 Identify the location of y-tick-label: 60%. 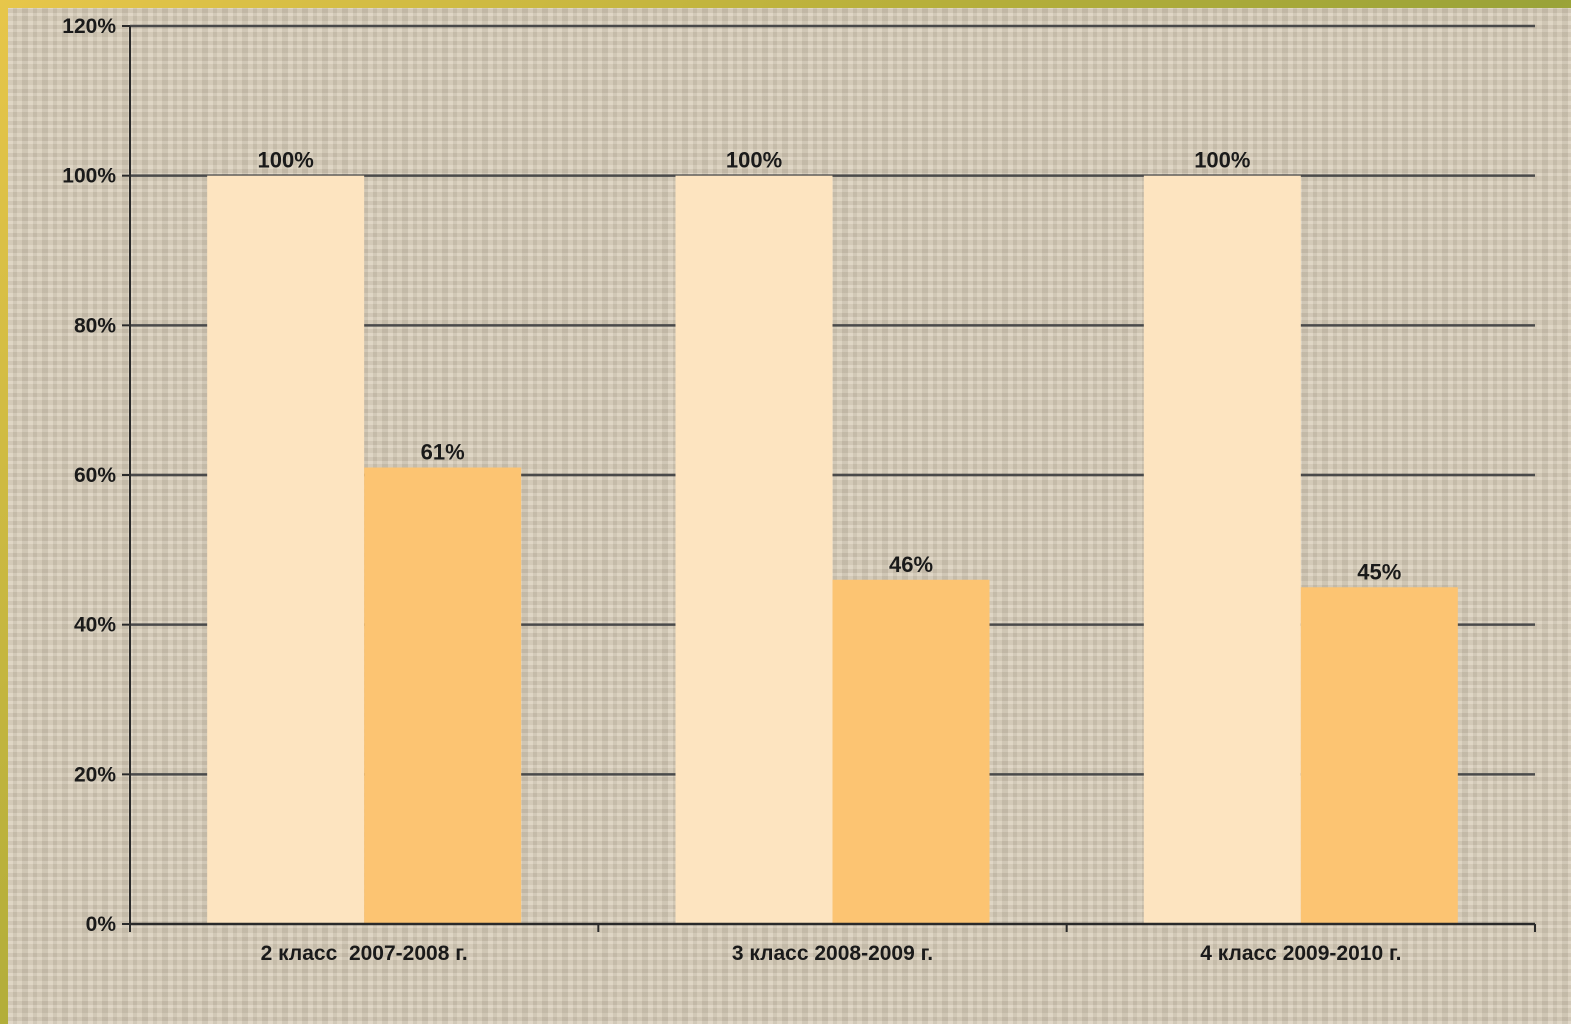
(95, 475).